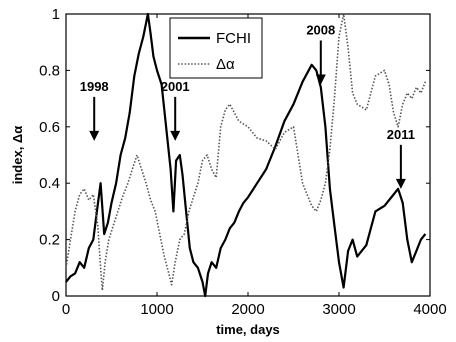 The height and width of the screenshot is (342, 456). What do you see at coordinates (320, 54) in the screenshot?
I see `annotation: 2008` at bounding box center [320, 54].